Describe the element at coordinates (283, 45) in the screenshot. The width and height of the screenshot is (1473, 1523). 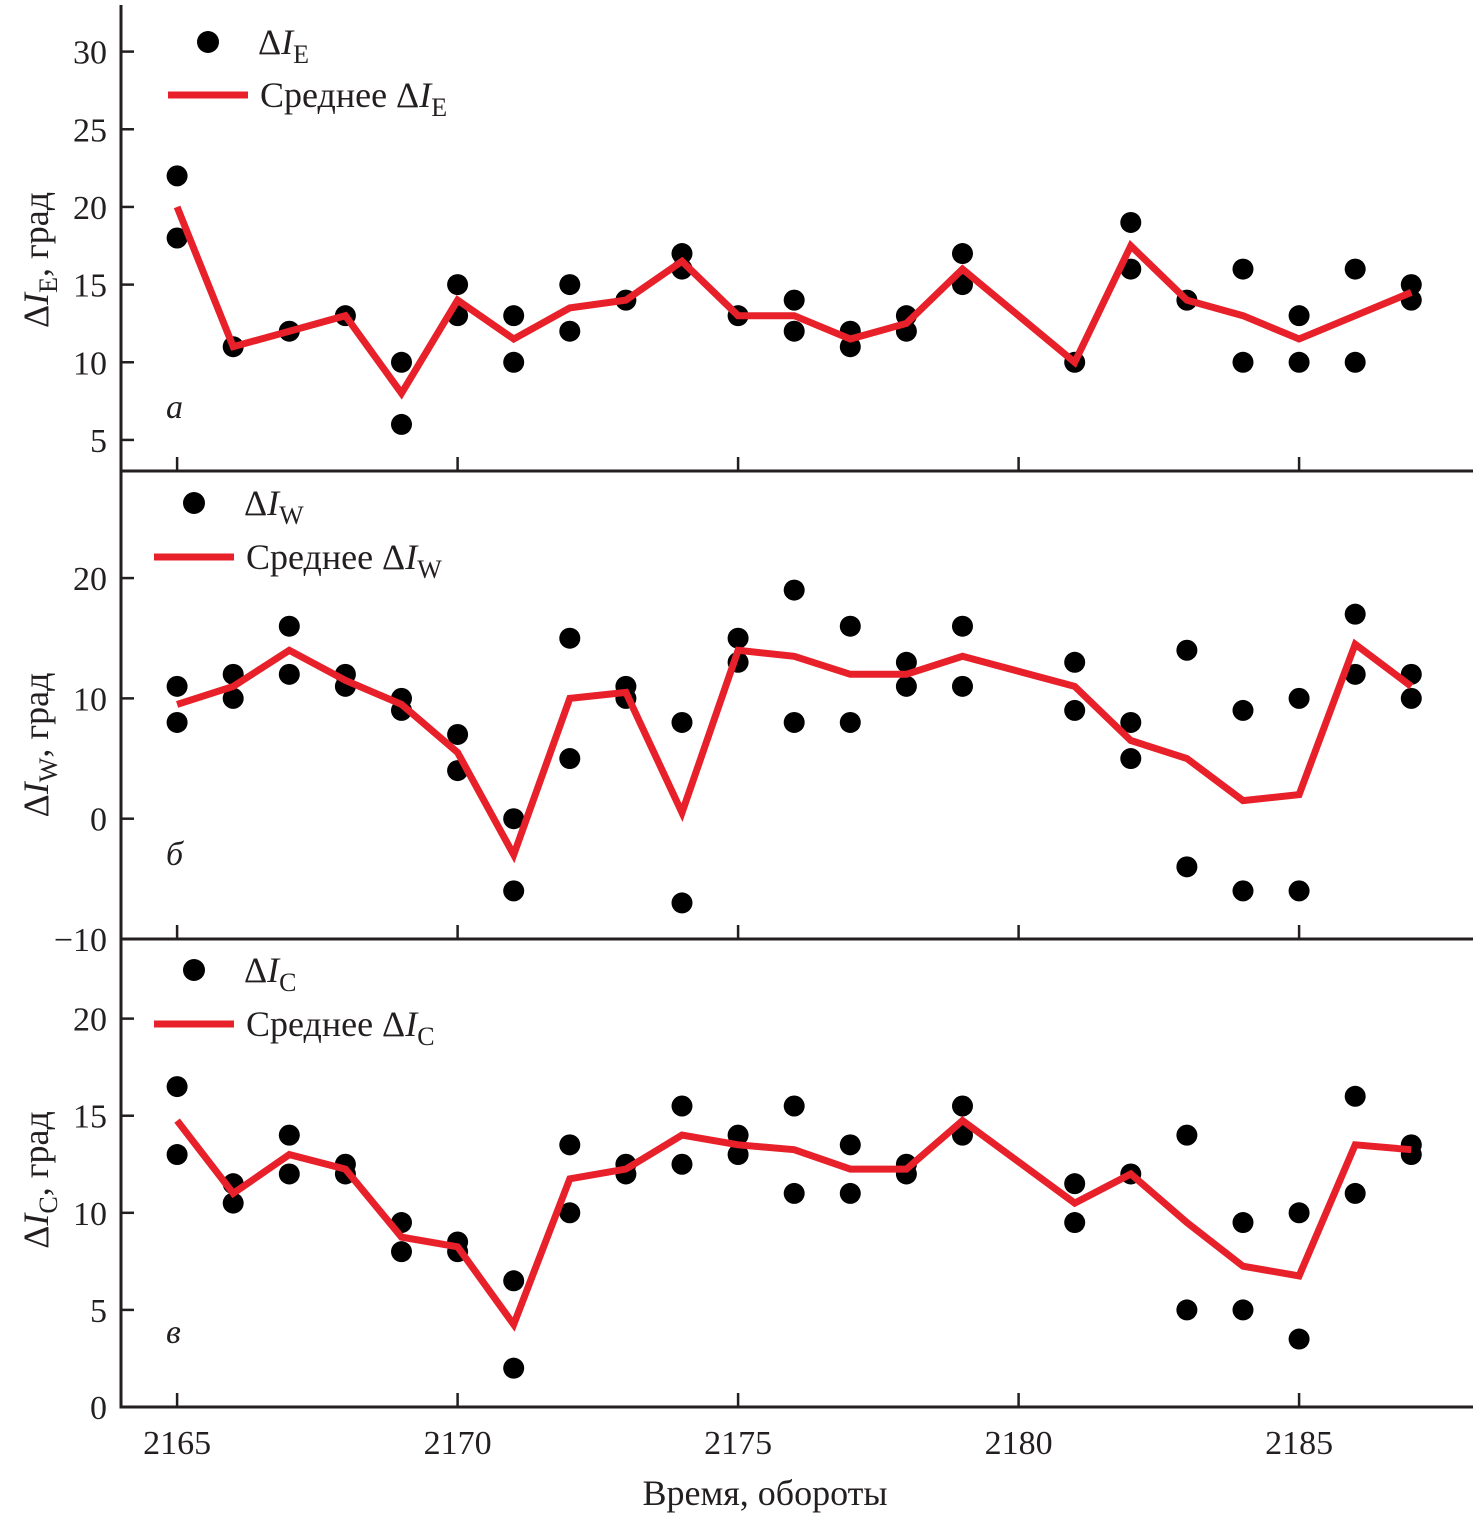
I see `legend-points-label: ΔIE` at that location.